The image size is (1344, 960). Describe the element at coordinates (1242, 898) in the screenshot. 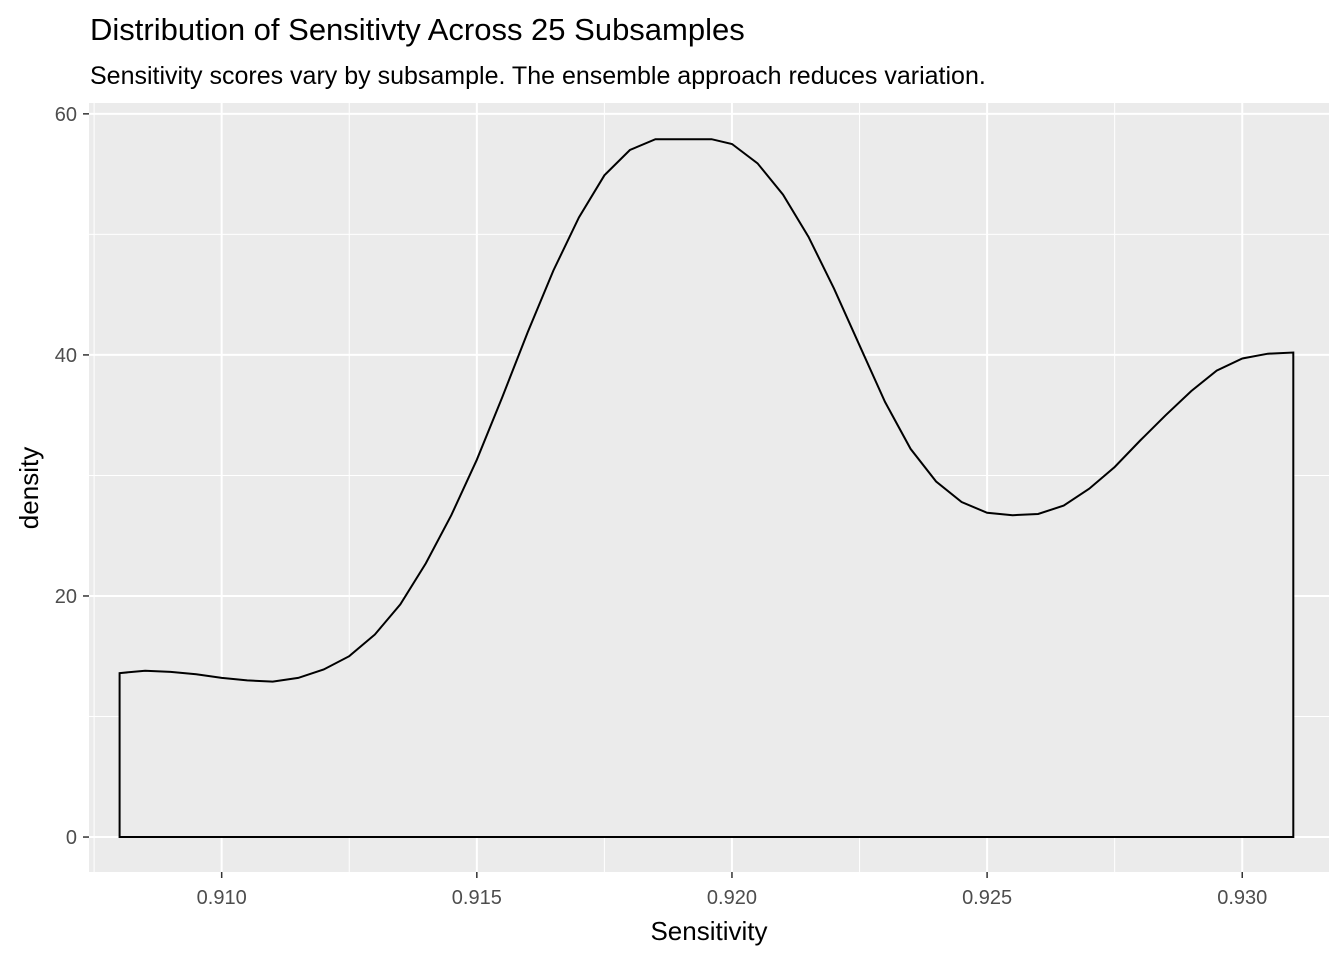

I see `x-tick-label: 0.930` at that location.